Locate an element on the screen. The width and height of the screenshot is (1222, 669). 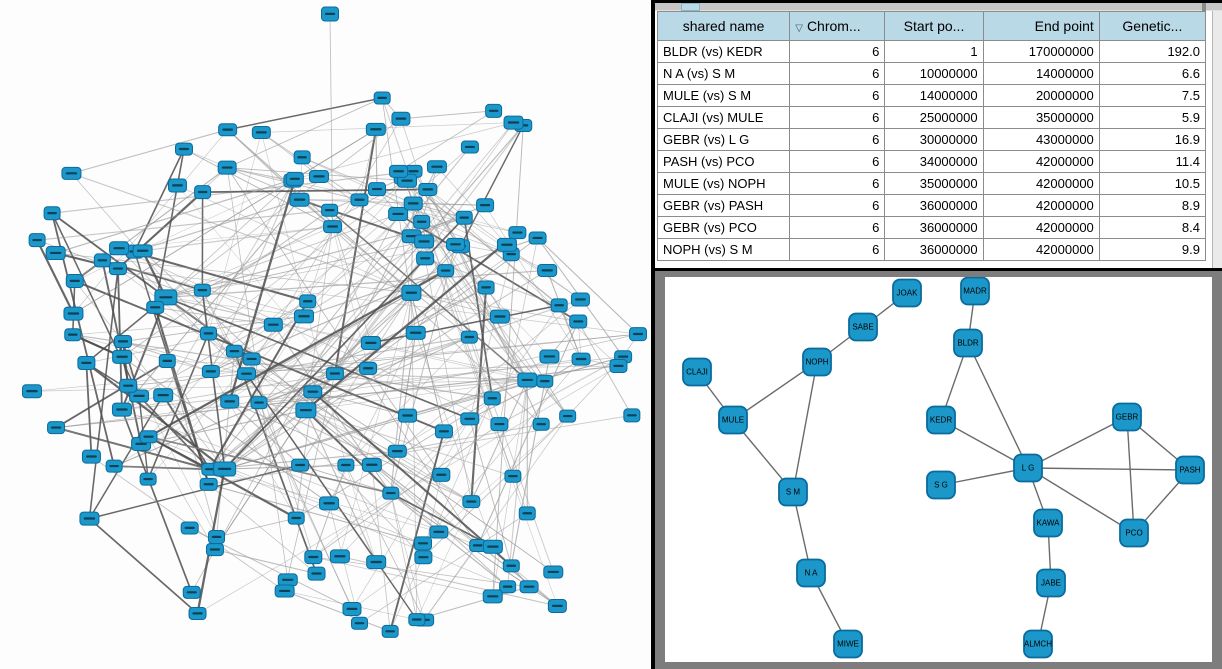
subnetwork-node-n-a: N A is located at coordinates (811, 573).